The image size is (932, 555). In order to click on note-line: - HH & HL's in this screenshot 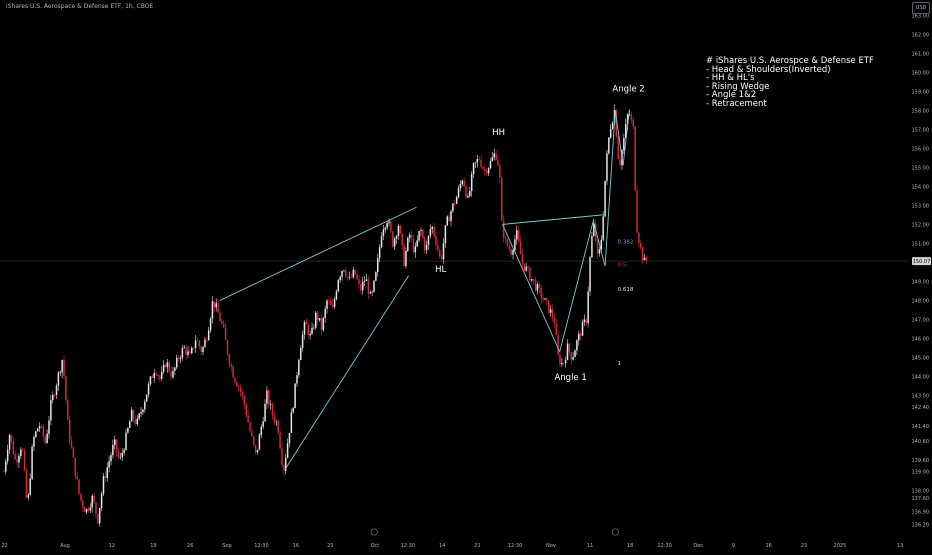, I will do `click(730, 78)`.